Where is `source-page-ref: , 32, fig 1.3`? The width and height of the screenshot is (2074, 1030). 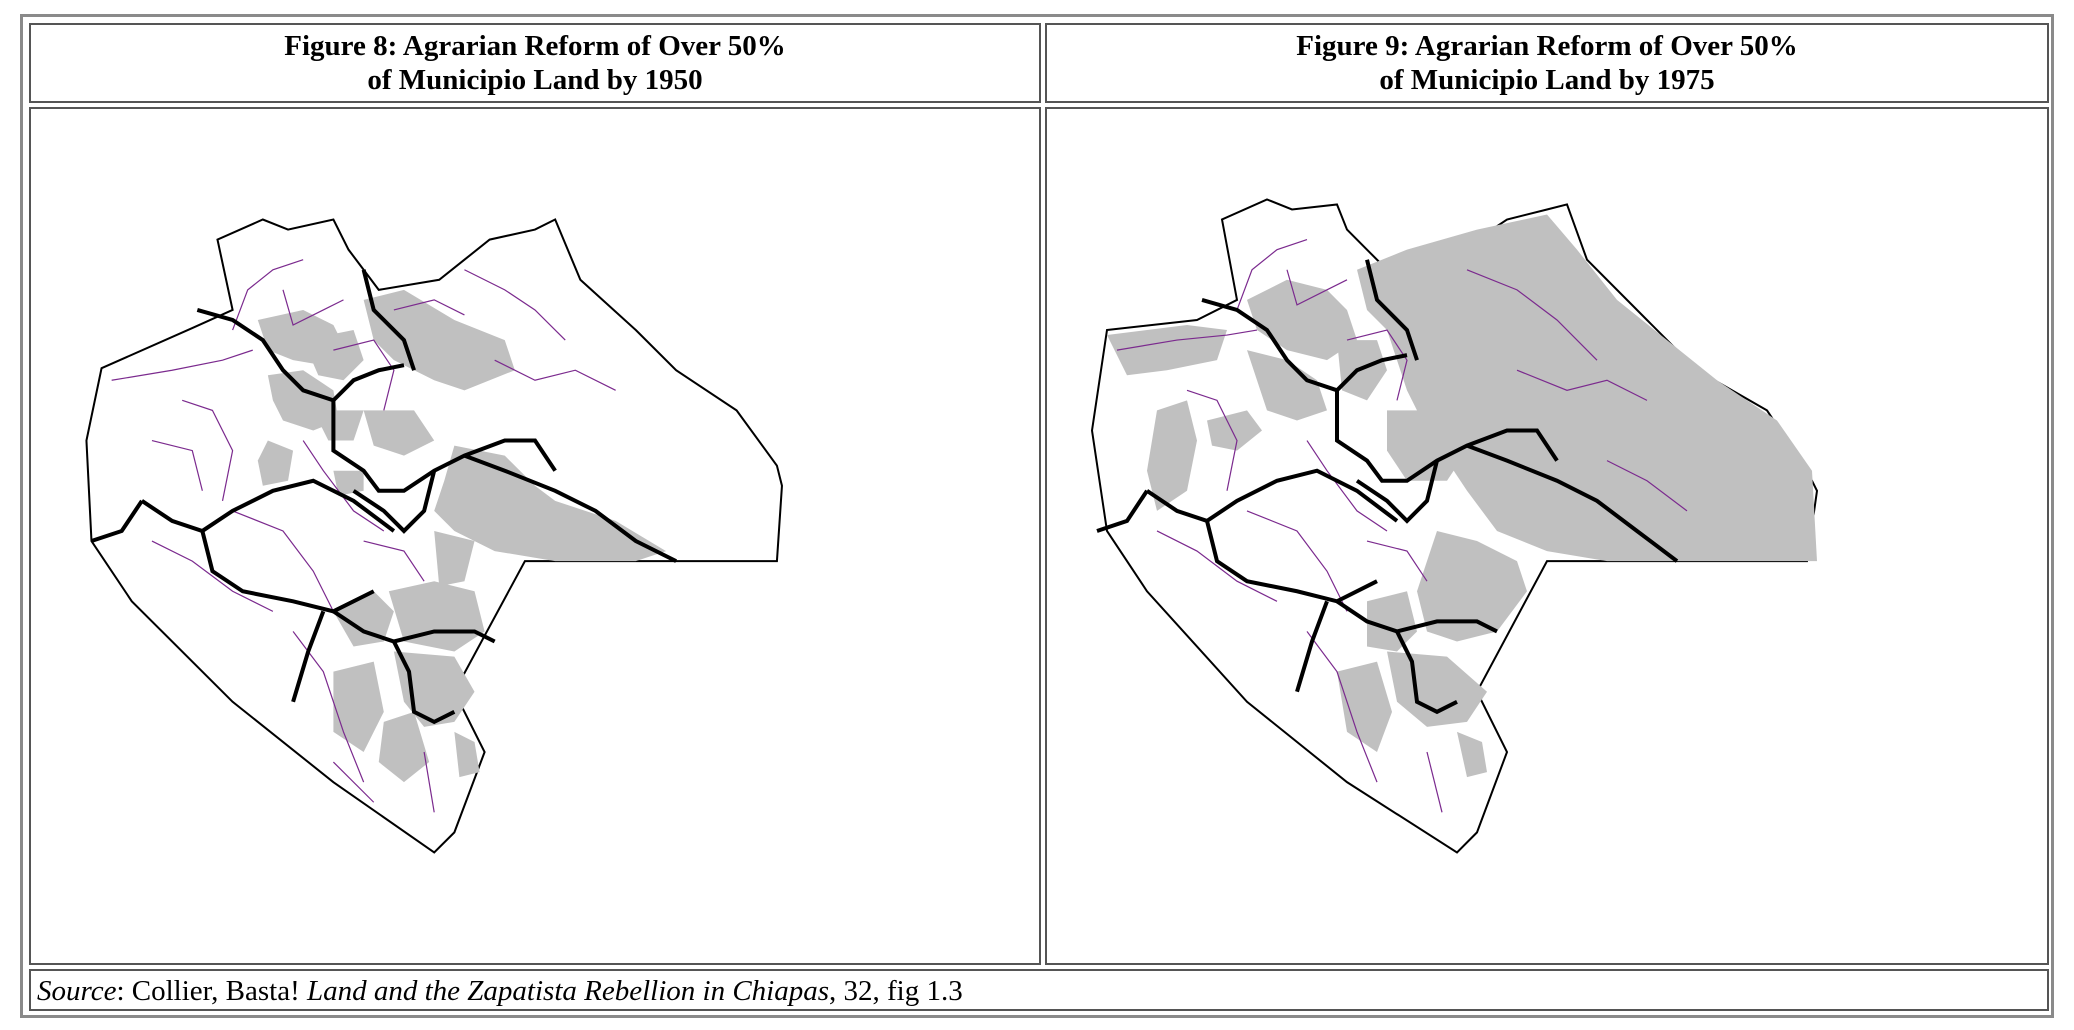
source-page-ref: , 32, fig 1.3 is located at coordinates (896, 991).